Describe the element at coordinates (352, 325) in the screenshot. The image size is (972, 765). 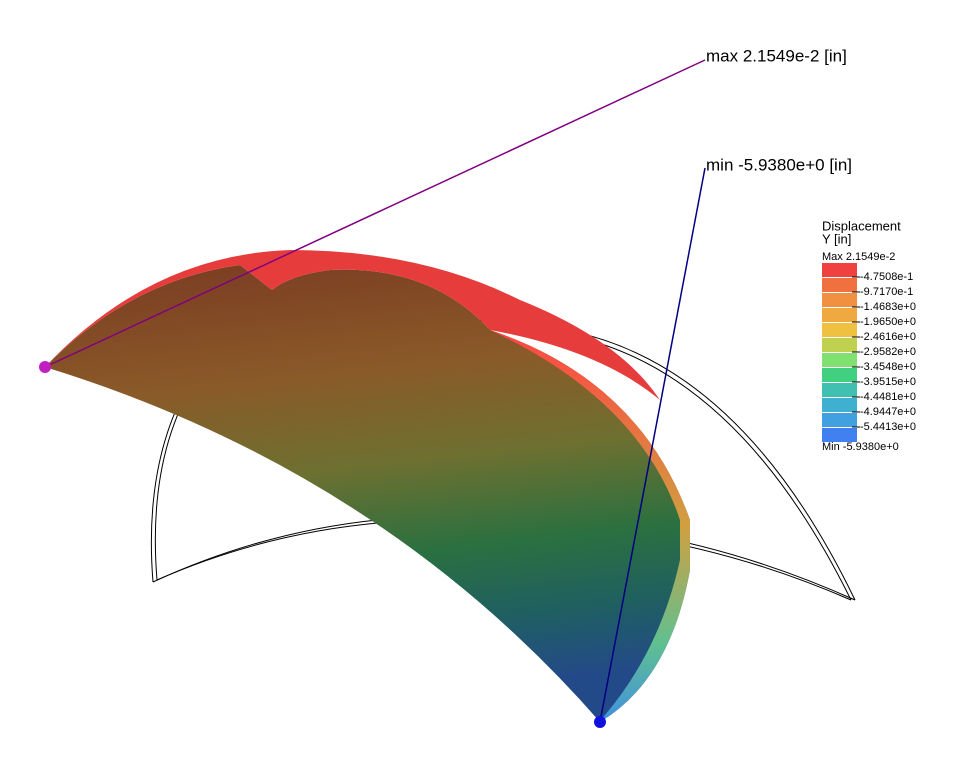
I see `surface-top` at that location.